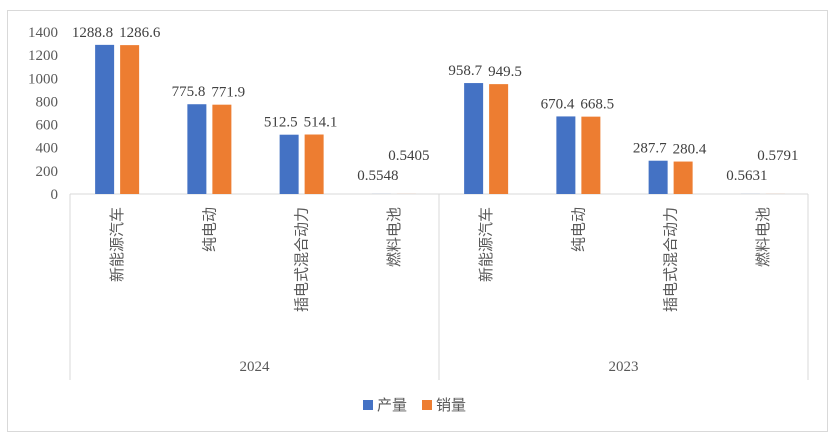 The width and height of the screenshot is (832, 437). What do you see at coordinates (777, 156) in the screenshot?
I see `data-label: 0.5791` at bounding box center [777, 156].